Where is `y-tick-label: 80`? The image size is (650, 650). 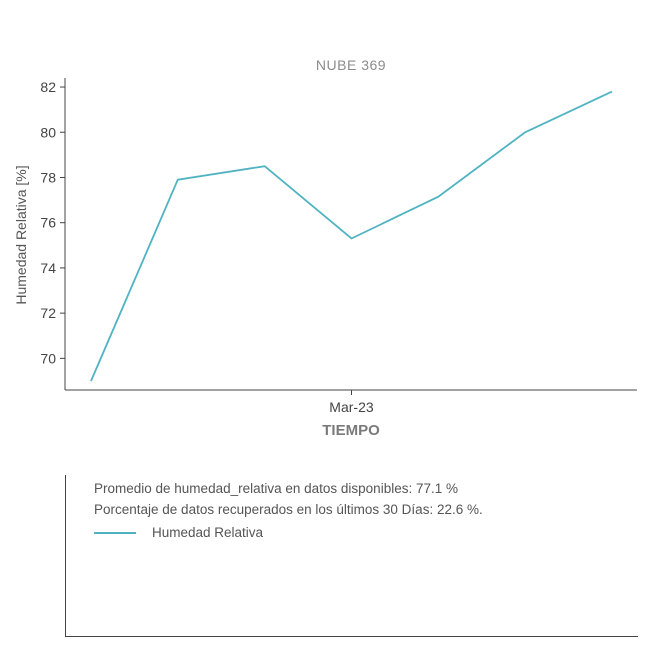
y-tick-label: 80 is located at coordinates (48, 132).